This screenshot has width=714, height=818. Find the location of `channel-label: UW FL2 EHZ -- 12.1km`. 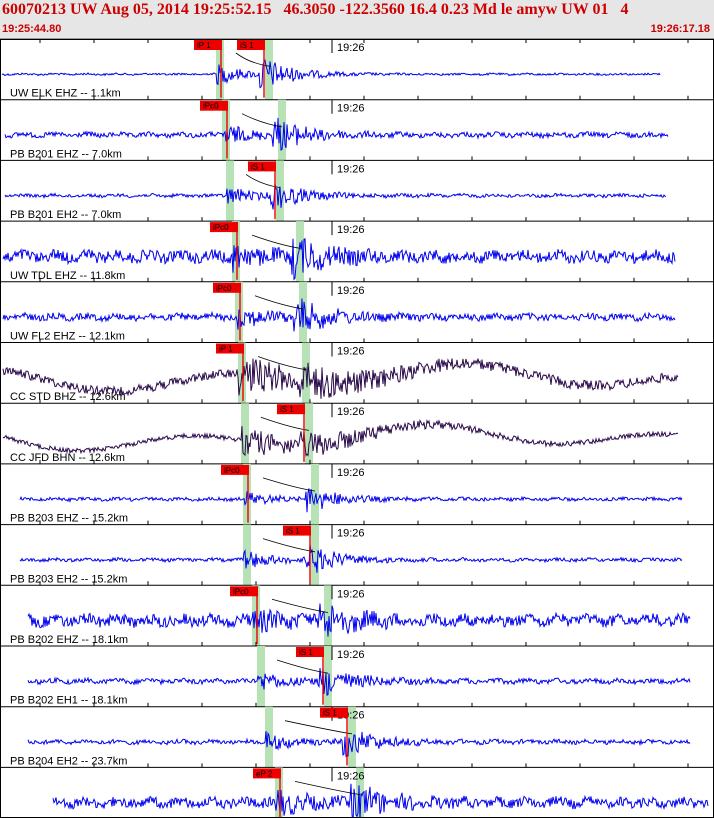

channel-label: UW FL2 EHZ -- 12.1km is located at coordinates (67, 337).